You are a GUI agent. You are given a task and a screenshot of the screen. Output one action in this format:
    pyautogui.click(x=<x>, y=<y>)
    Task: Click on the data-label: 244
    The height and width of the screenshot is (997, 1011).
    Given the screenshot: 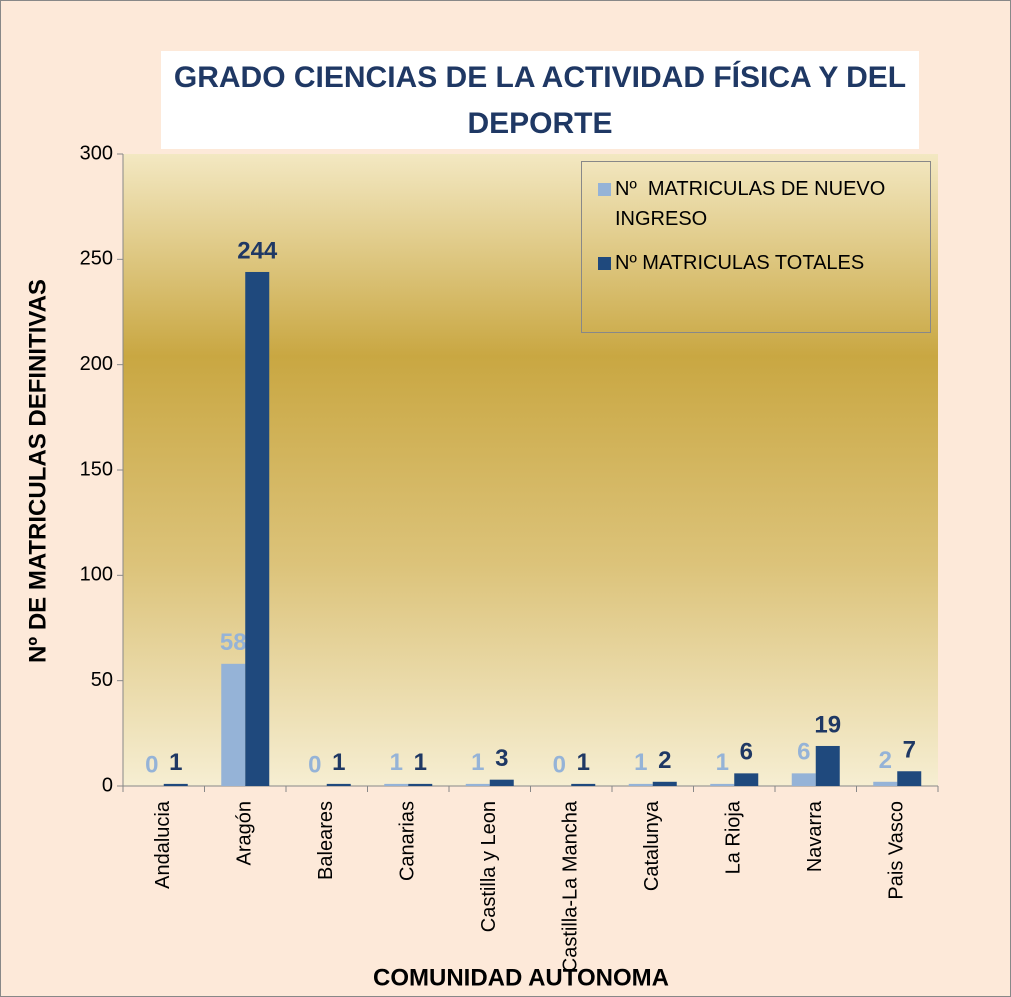 What is the action you would take?
    pyautogui.click(x=257, y=250)
    